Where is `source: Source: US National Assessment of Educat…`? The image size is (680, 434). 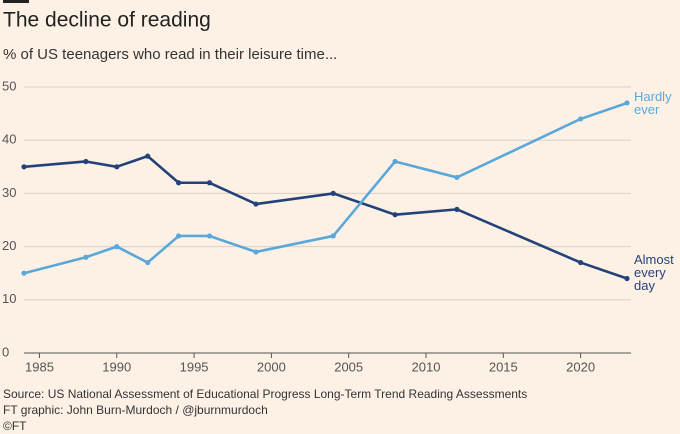 source: Source: US National Assessment of Educat… is located at coordinates (265, 394).